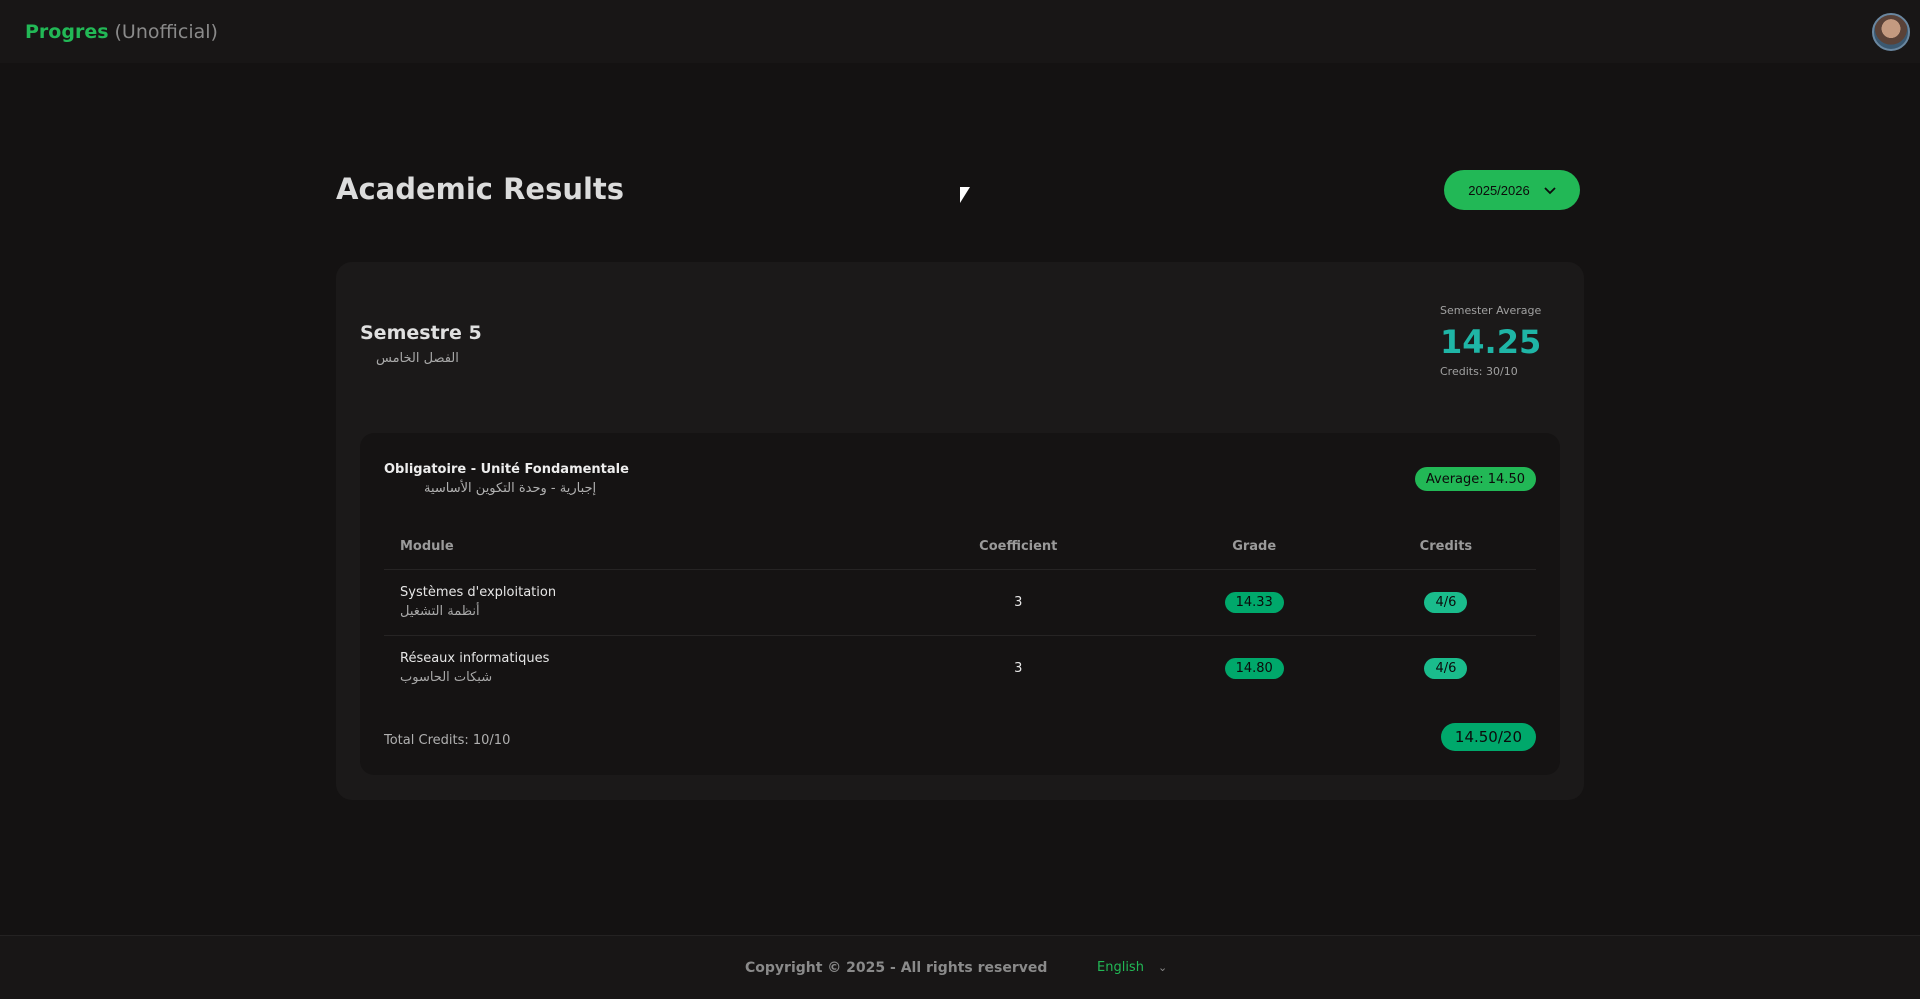 The height and width of the screenshot is (999, 1920). I want to click on brand-name: Progres, so click(67, 31).